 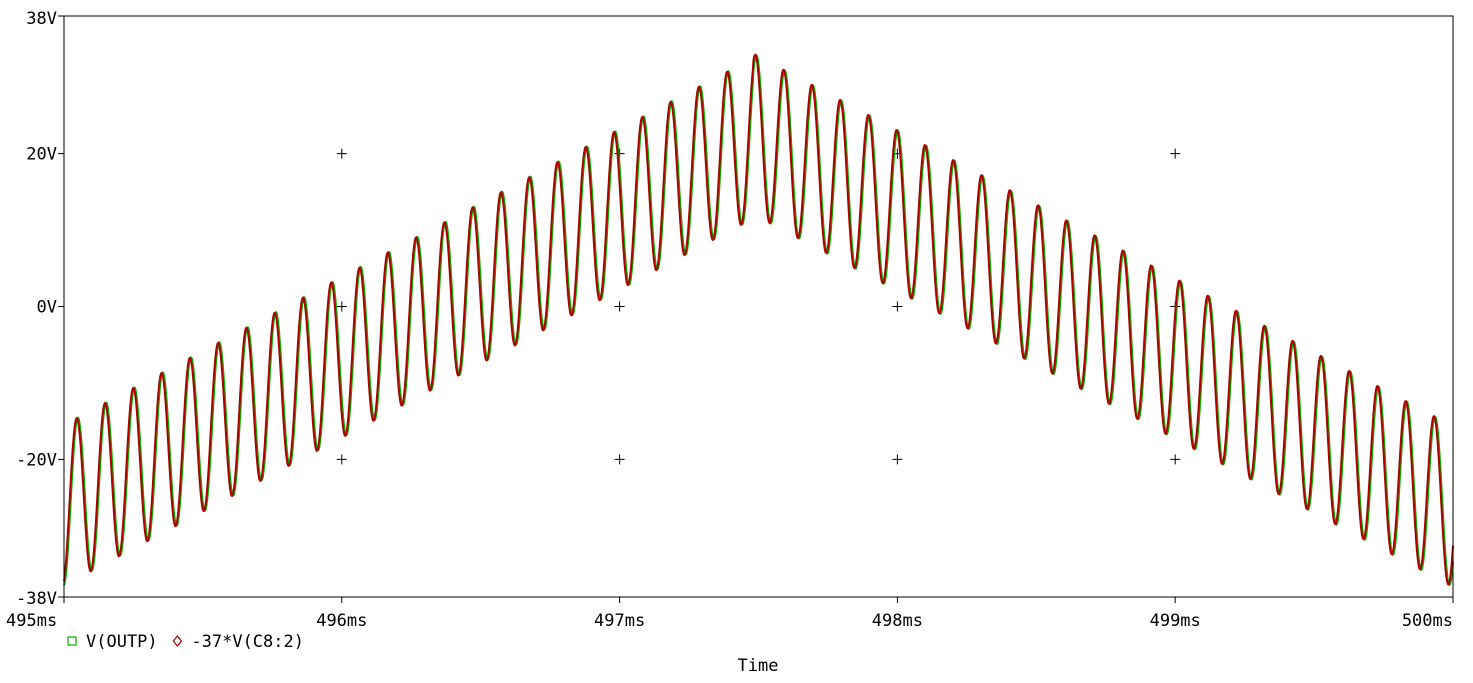 I want to click on x-tick-label: 499ms, so click(x=1175, y=621).